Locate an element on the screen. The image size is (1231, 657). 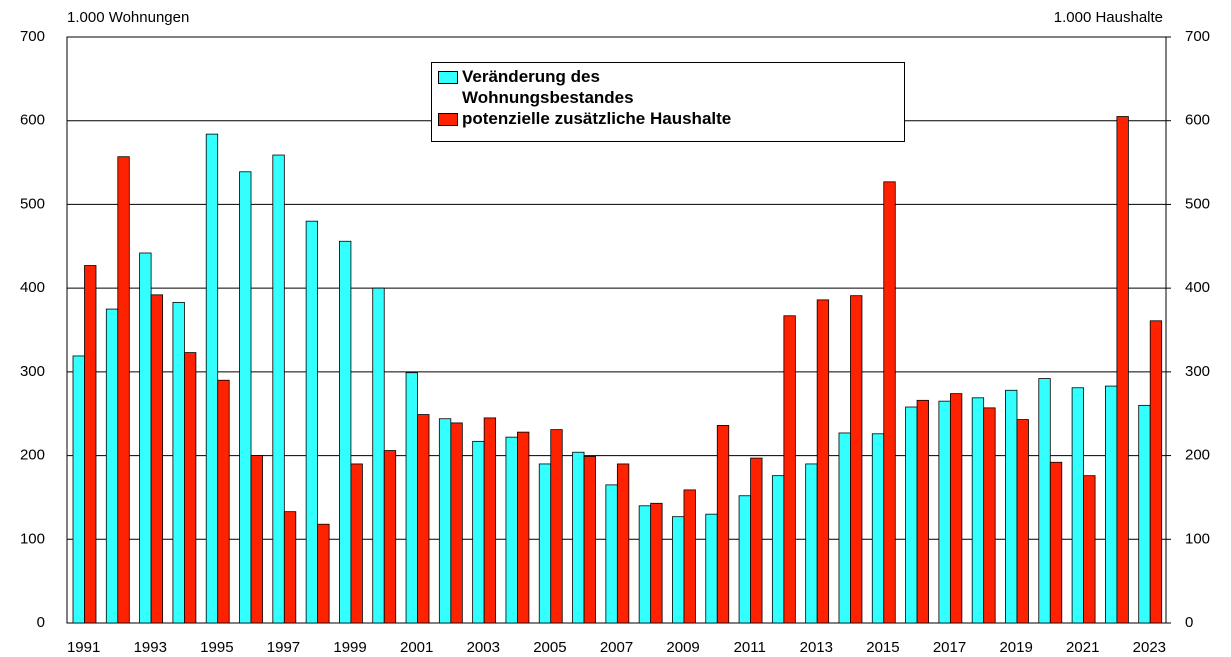
y-tick-label: 200 is located at coordinates (32, 455).